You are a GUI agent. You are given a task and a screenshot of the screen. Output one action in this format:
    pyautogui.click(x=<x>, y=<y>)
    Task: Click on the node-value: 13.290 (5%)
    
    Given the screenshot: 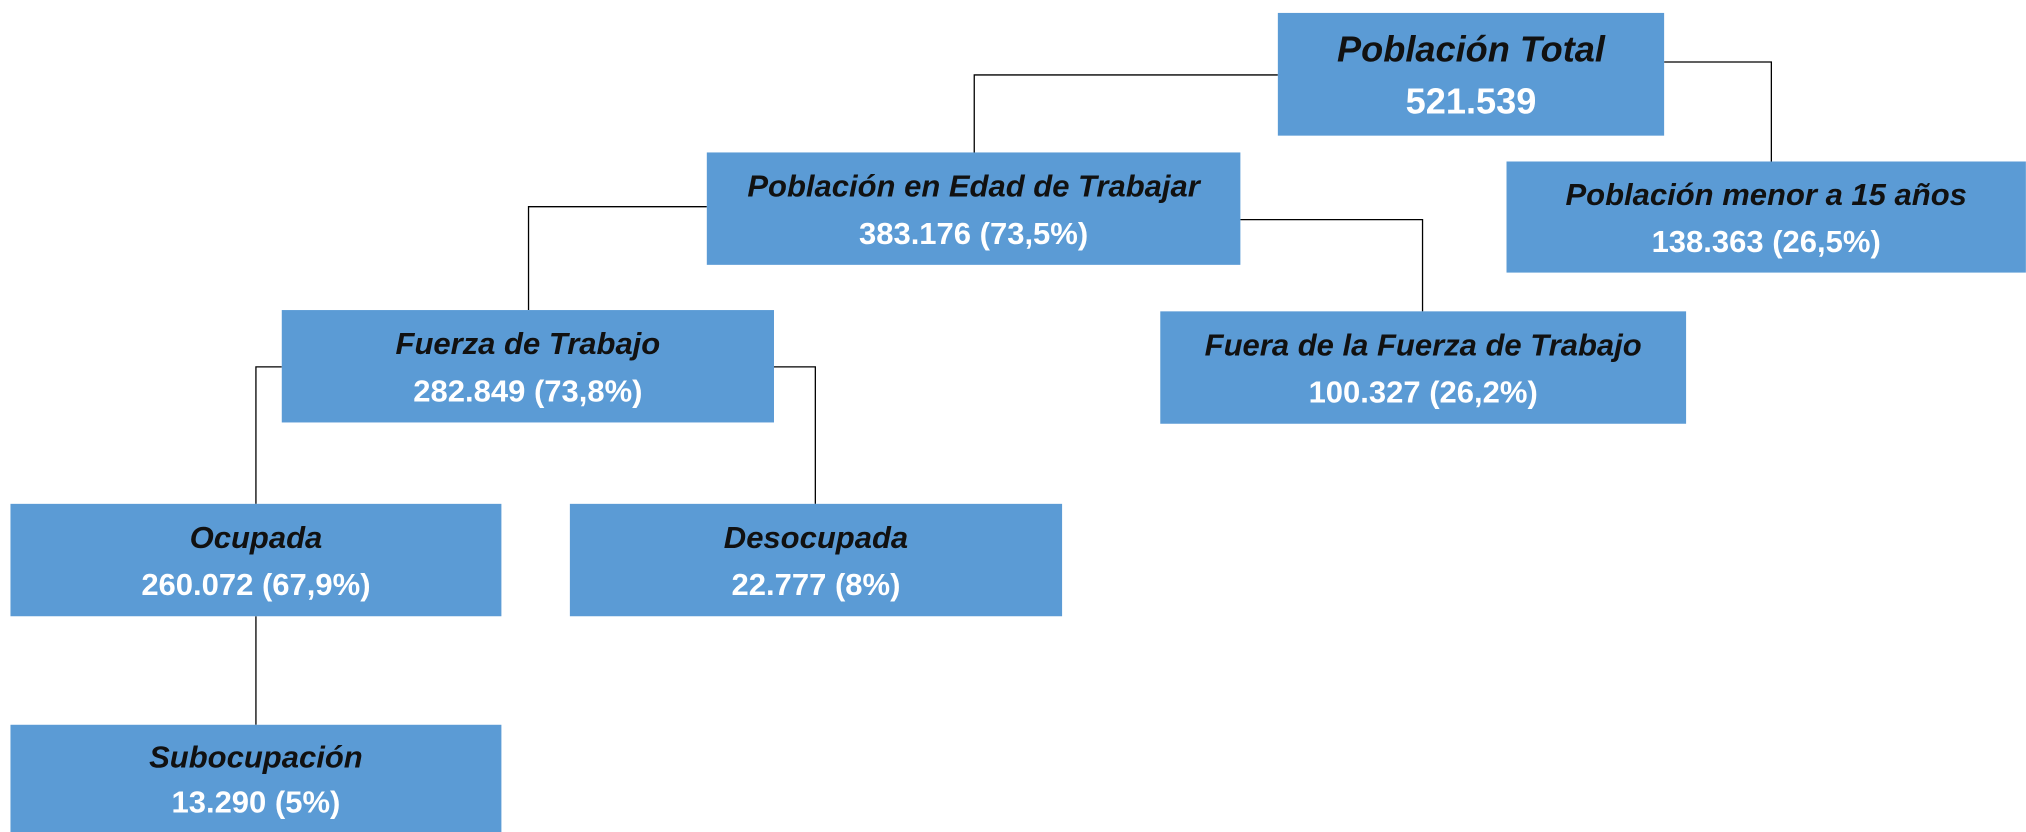 What is the action you would take?
    pyautogui.click(x=255, y=801)
    